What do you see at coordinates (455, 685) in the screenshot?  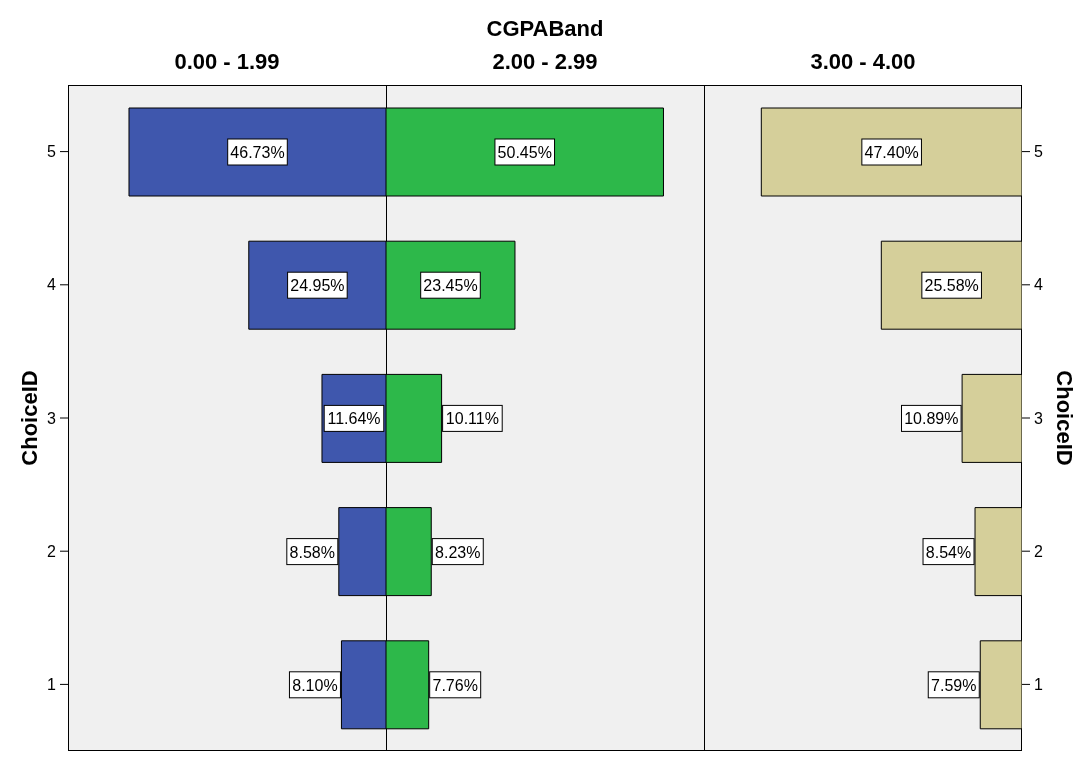 I see `data-label: 7.76%` at bounding box center [455, 685].